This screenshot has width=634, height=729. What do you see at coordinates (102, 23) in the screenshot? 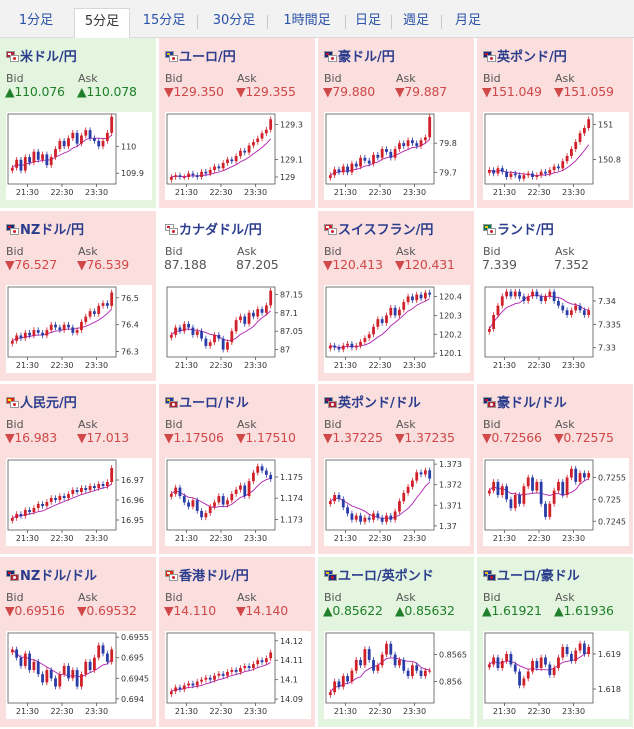
I see `tab-1: 5分足` at bounding box center [102, 23].